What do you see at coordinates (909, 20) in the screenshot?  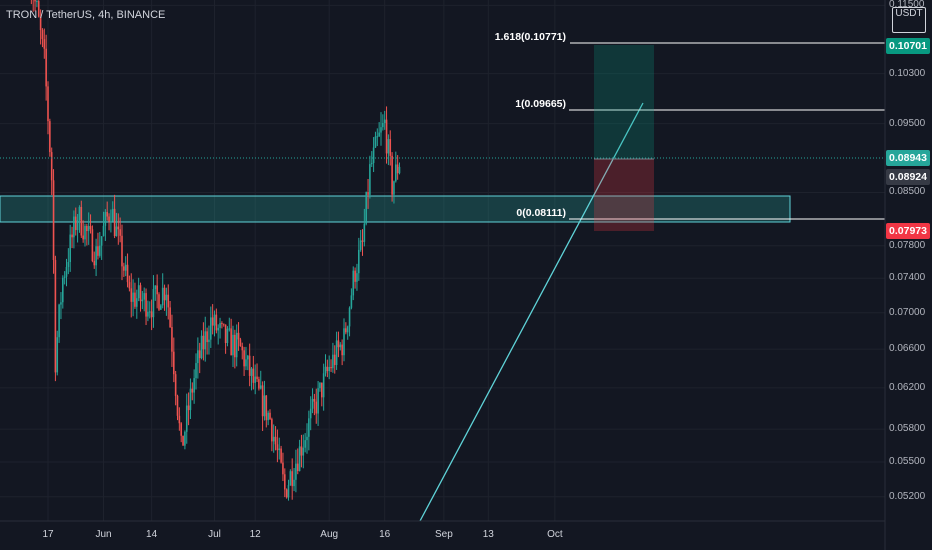 I see `currency-badge: USDT` at bounding box center [909, 20].